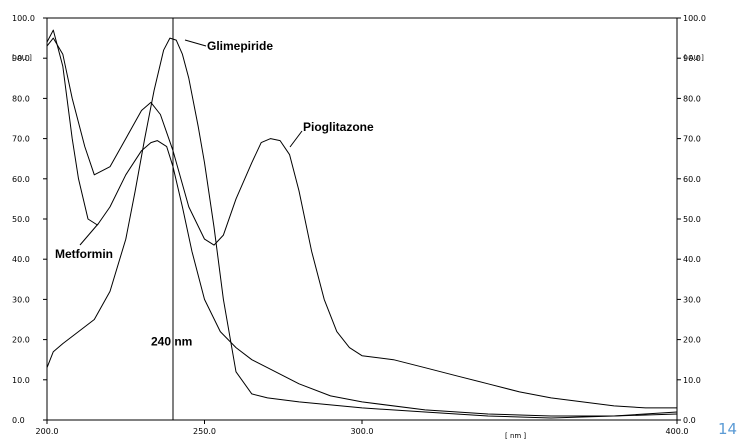  Describe the element at coordinates (21, 340) in the screenshot. I see `y-tick-label-left: 20.0` at that location.